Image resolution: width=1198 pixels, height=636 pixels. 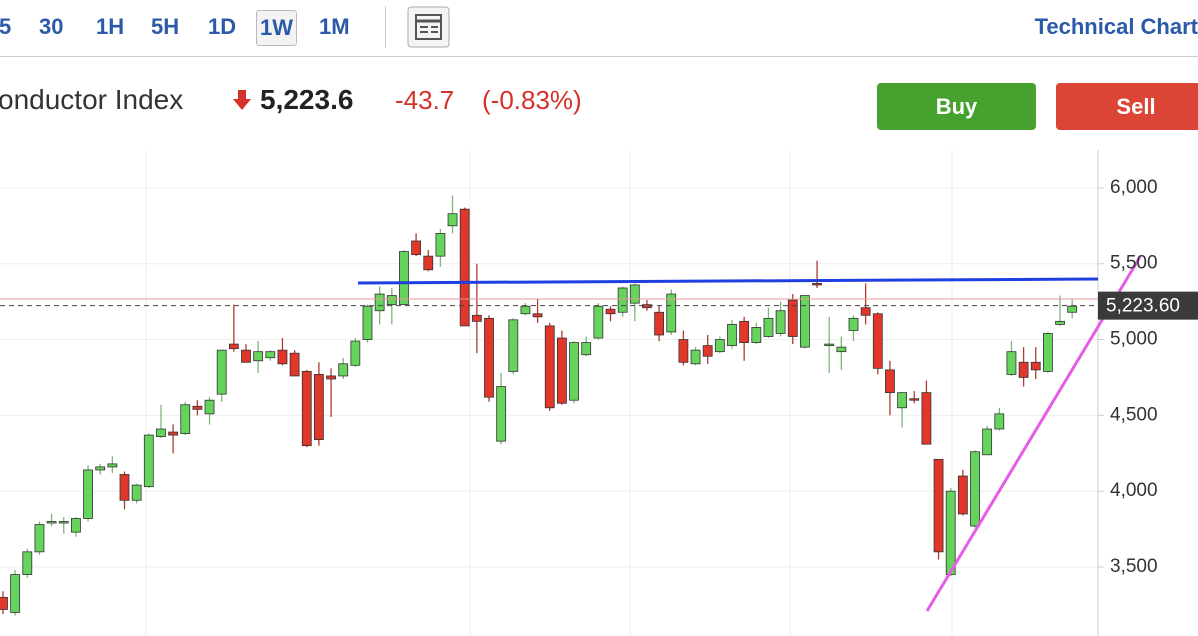 What do you see at coordinates (222, 26) in the screenshot?
I see `interval-button: 1D` at bounding box center [222, 26].